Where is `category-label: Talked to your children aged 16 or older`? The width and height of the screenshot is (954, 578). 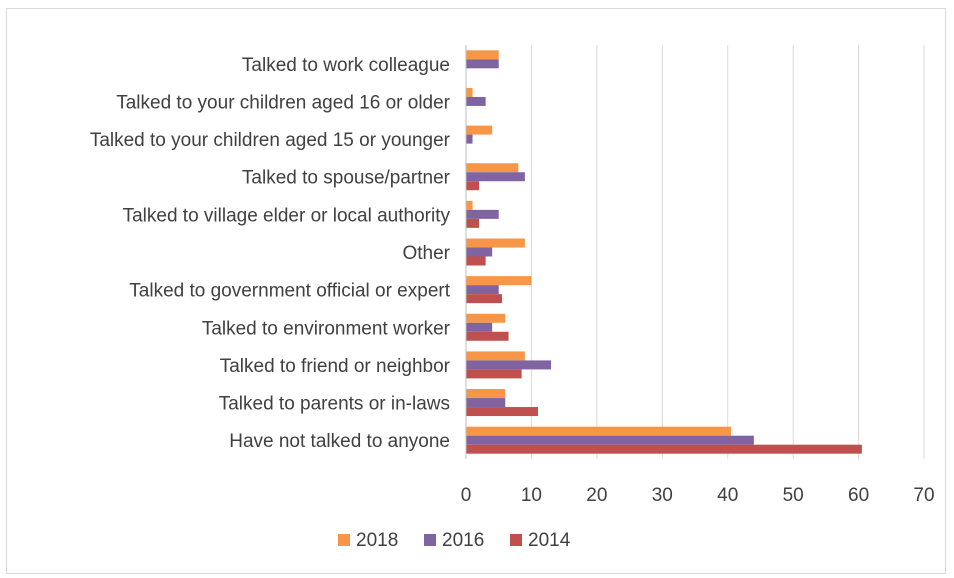 category-label: Talked to your children aged 16 or older is located at coordinates (283, 102).